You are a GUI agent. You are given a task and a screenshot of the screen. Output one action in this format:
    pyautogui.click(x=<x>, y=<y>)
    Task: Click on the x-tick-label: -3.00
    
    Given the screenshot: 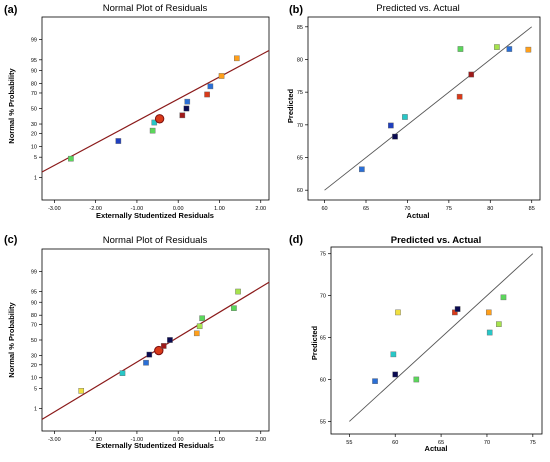 What is the action you would take?
    pyautogui.click(x=54, y=440)
    